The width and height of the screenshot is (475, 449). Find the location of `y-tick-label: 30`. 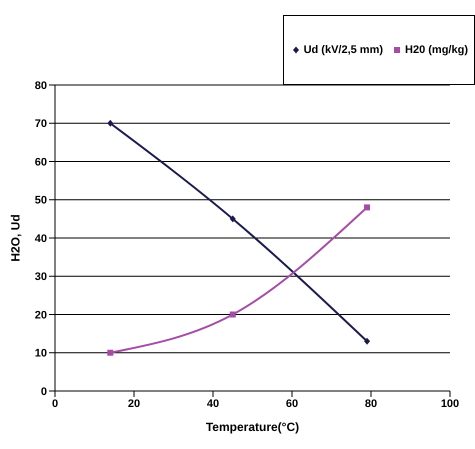

y-tick-label: 30 is located at coordinates (40, 277).